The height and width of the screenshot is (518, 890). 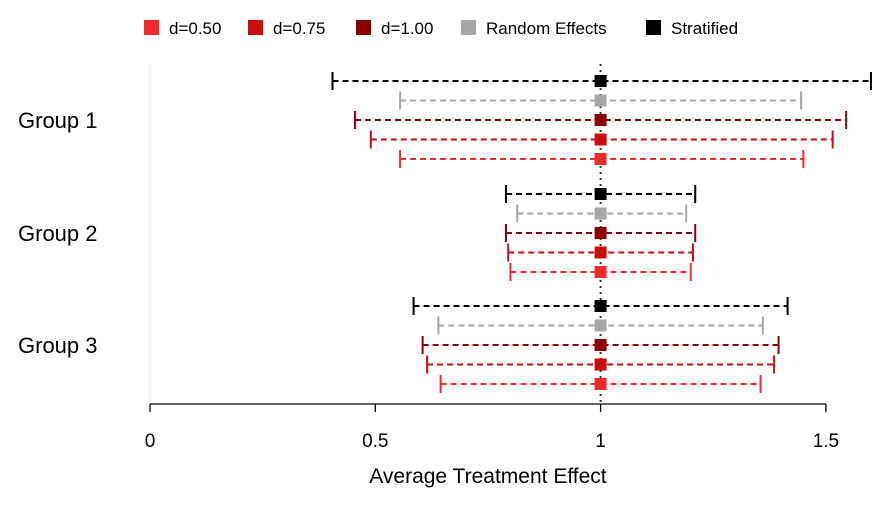 What do you see at coordinates (468, 27) in the screenshot?
I see `legend-swatch-random-effects` at bounding box center [468, 27].